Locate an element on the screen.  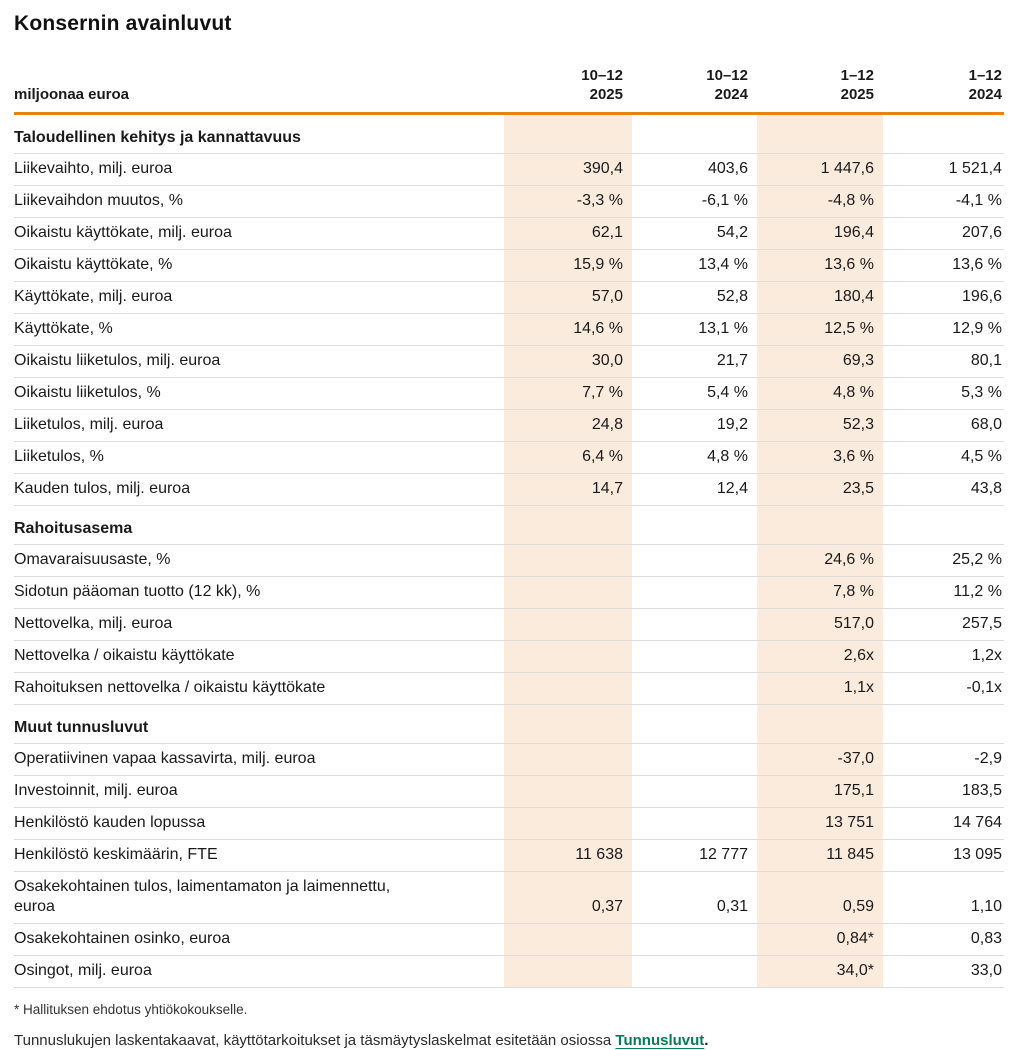
tunnusluvut-link: Tunnusluvut is located at coordinates (660, 1040).